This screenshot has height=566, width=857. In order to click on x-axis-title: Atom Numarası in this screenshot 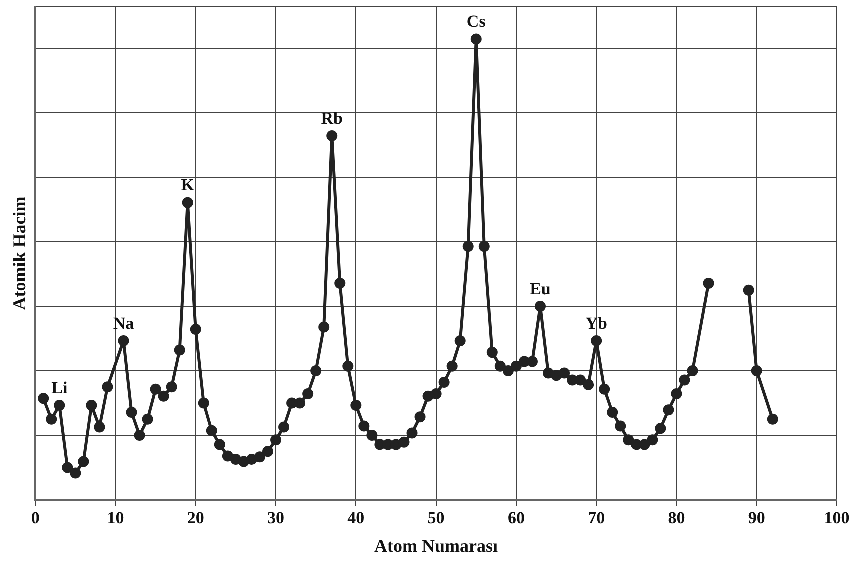, I will do `click(436, 546)`.